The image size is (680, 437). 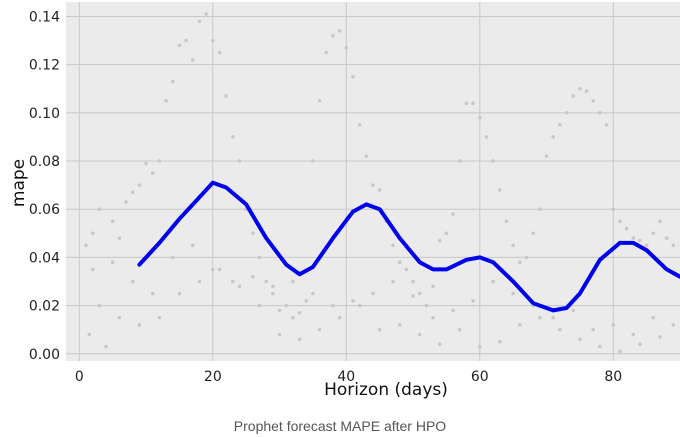 I want to click on x-tick-labels: 0 20 40 60 80, so click(x=348, y=377).